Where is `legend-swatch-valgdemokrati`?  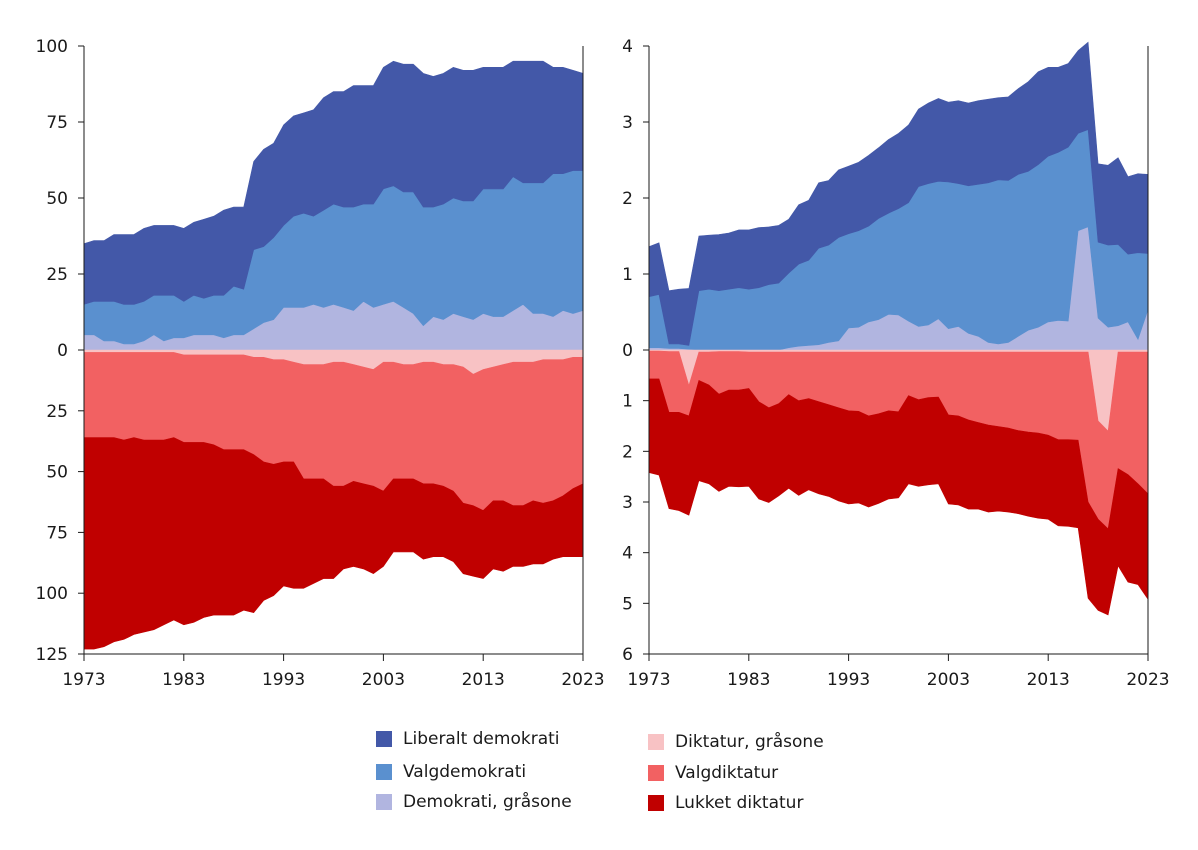
legend-swatch-valgdemokrati is located at coordinates (384, 772).